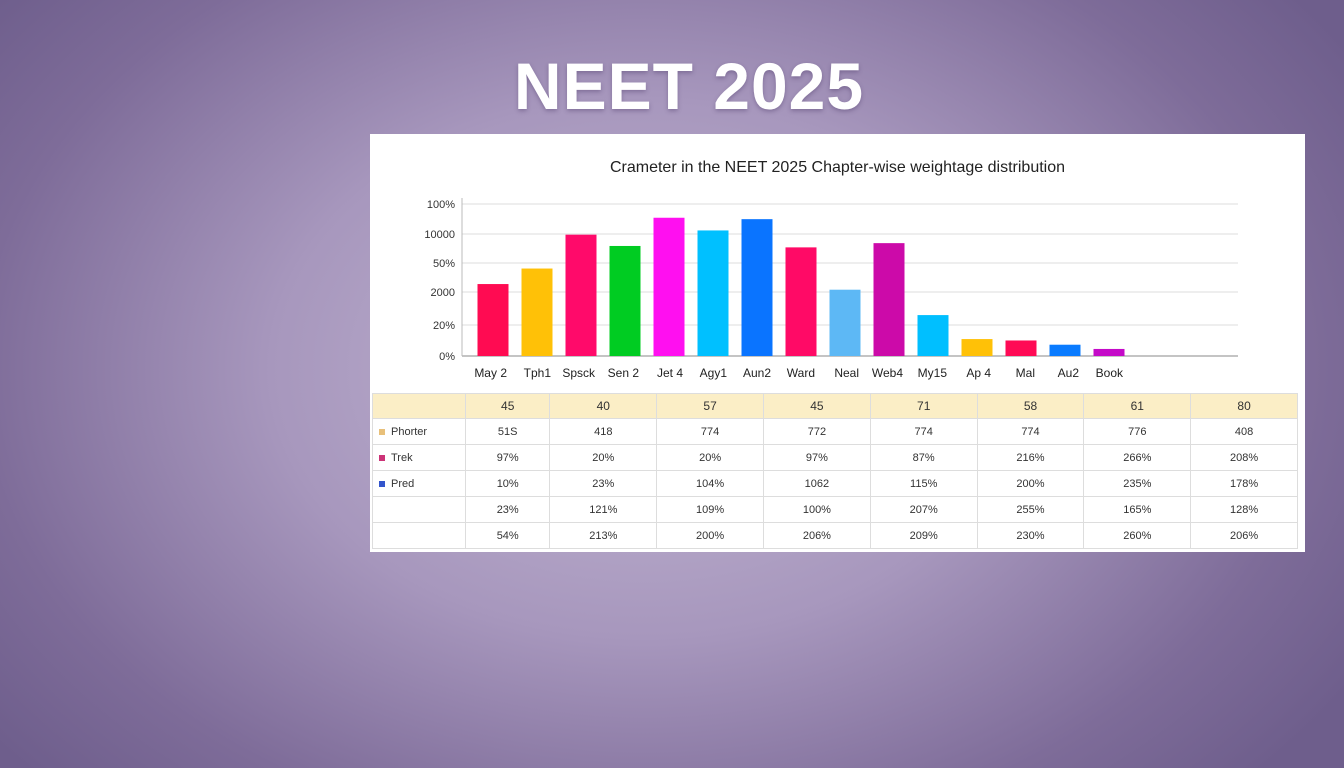  What do you see at coordinates (507, 431) in the screenshot?
I see `table-cell: 51S` at bounding box center [507, 431].